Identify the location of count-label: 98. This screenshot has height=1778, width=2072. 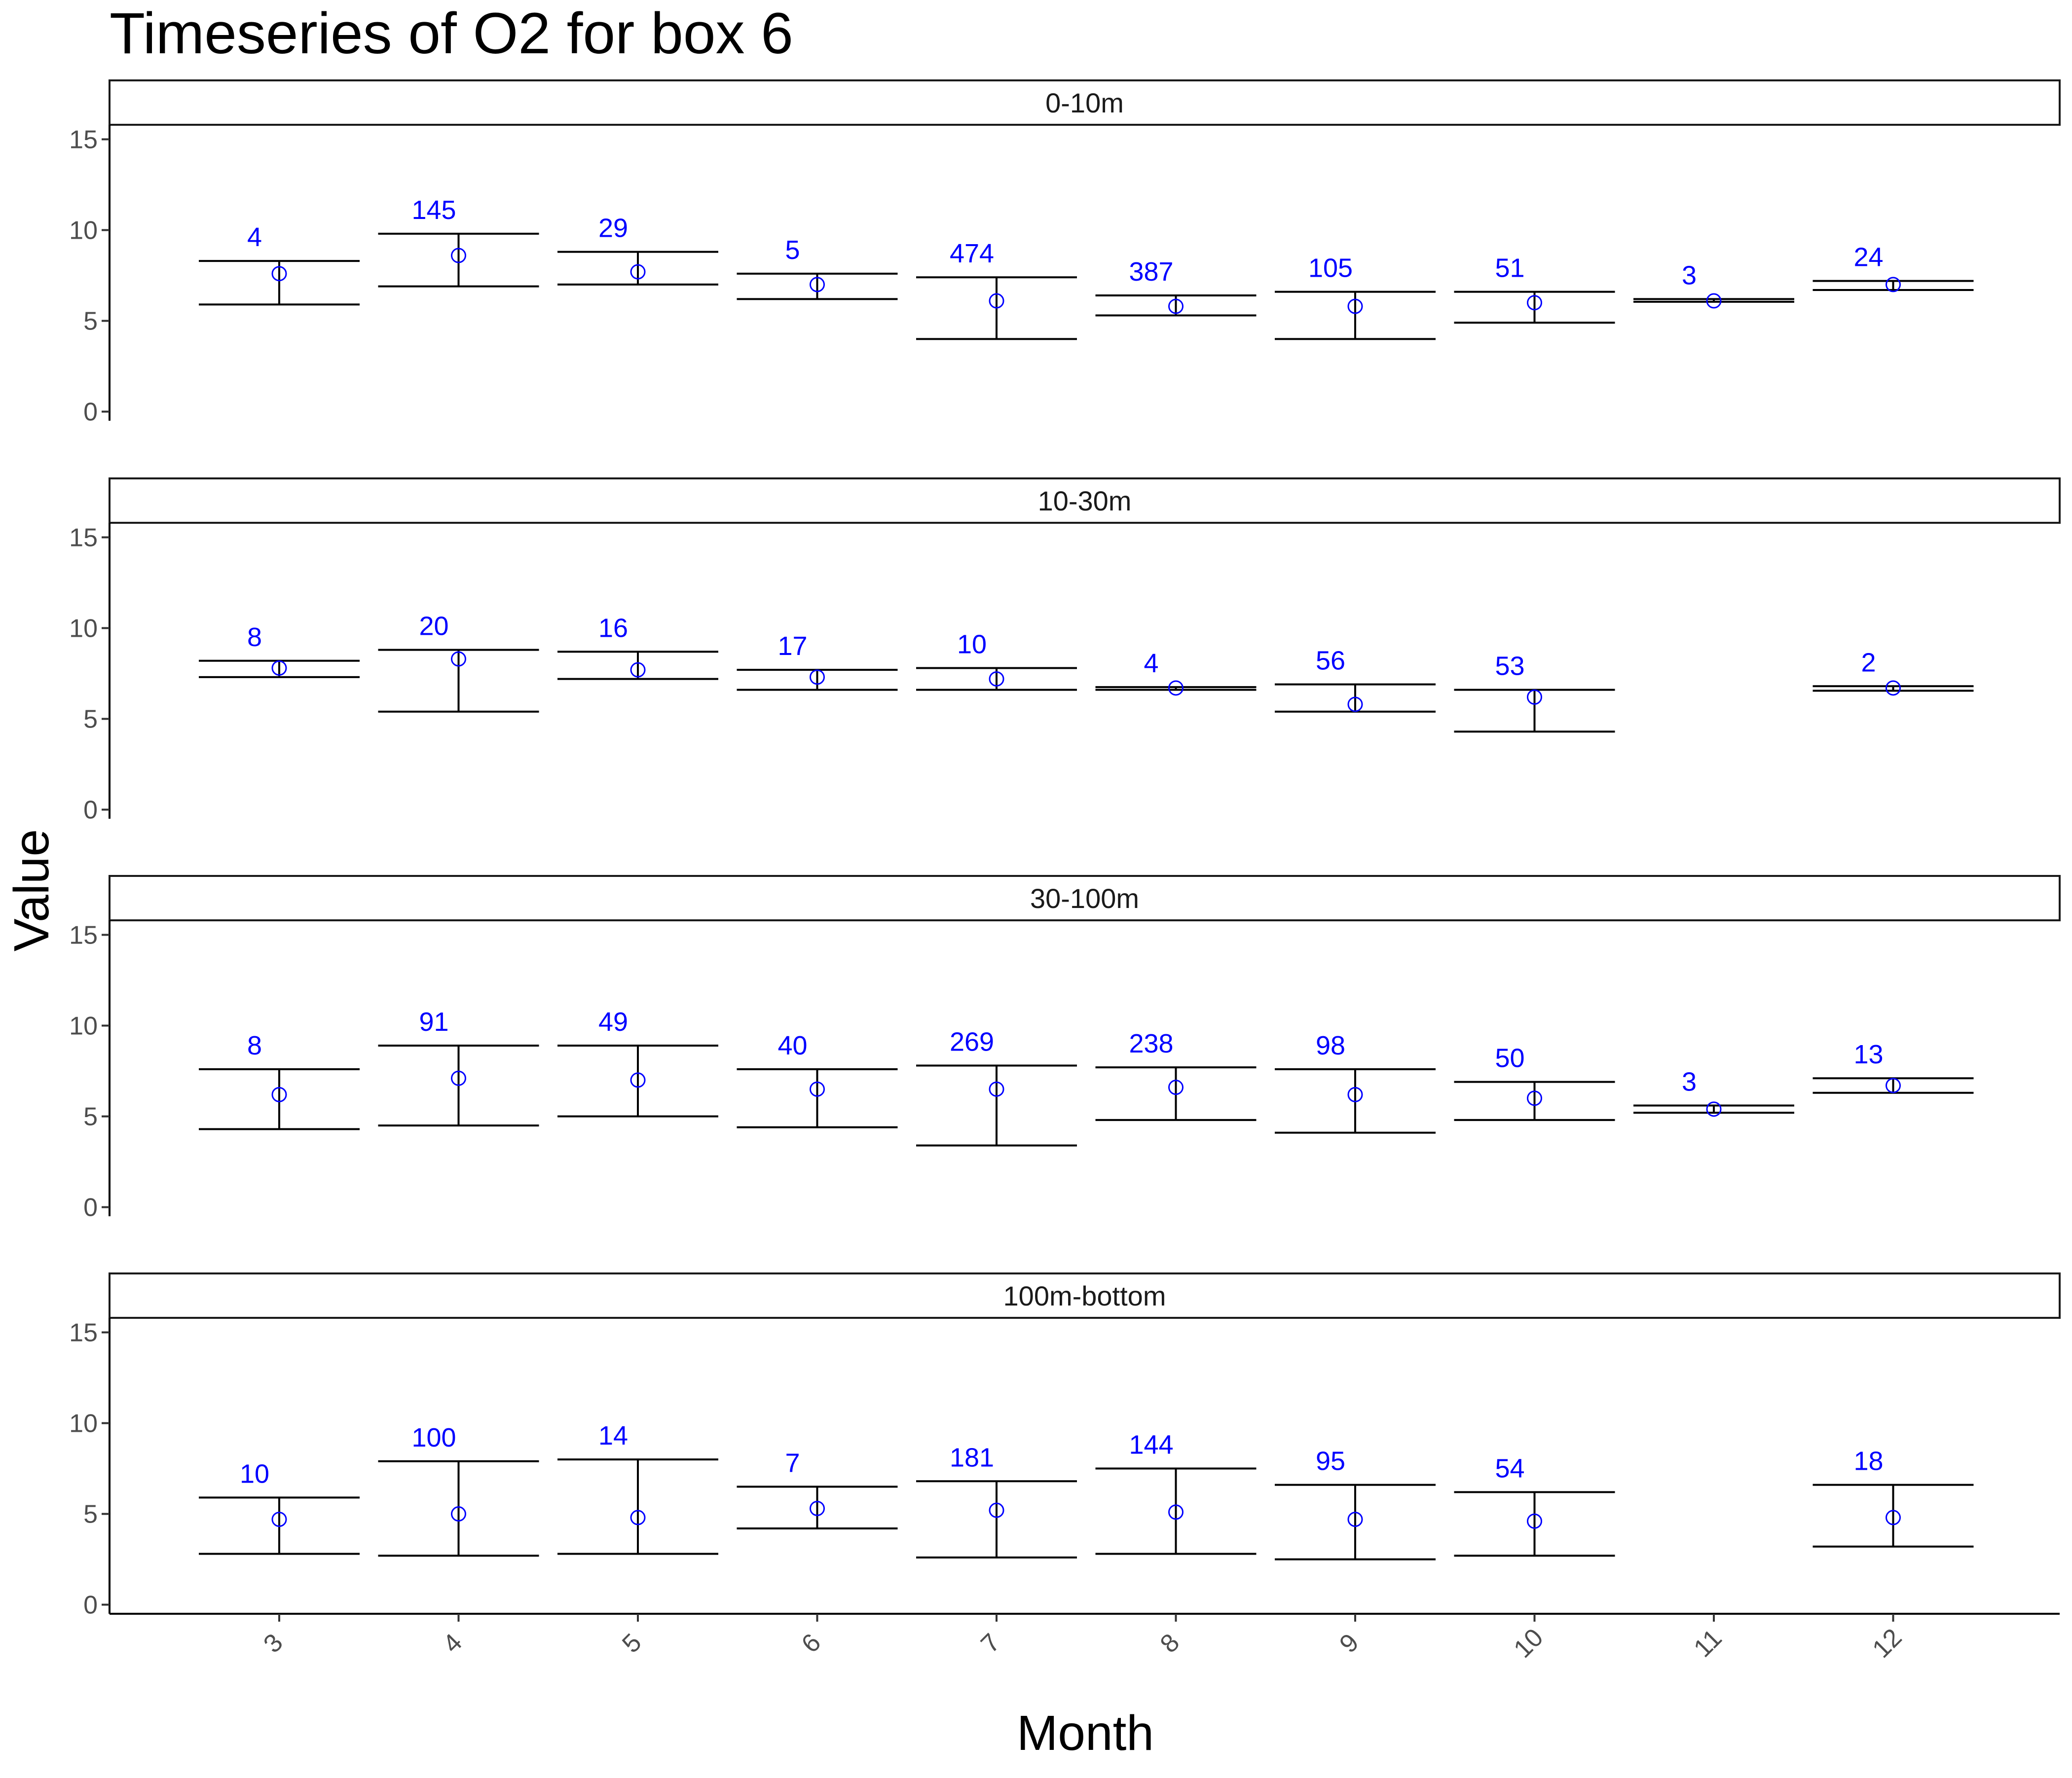
(1330, 1045).